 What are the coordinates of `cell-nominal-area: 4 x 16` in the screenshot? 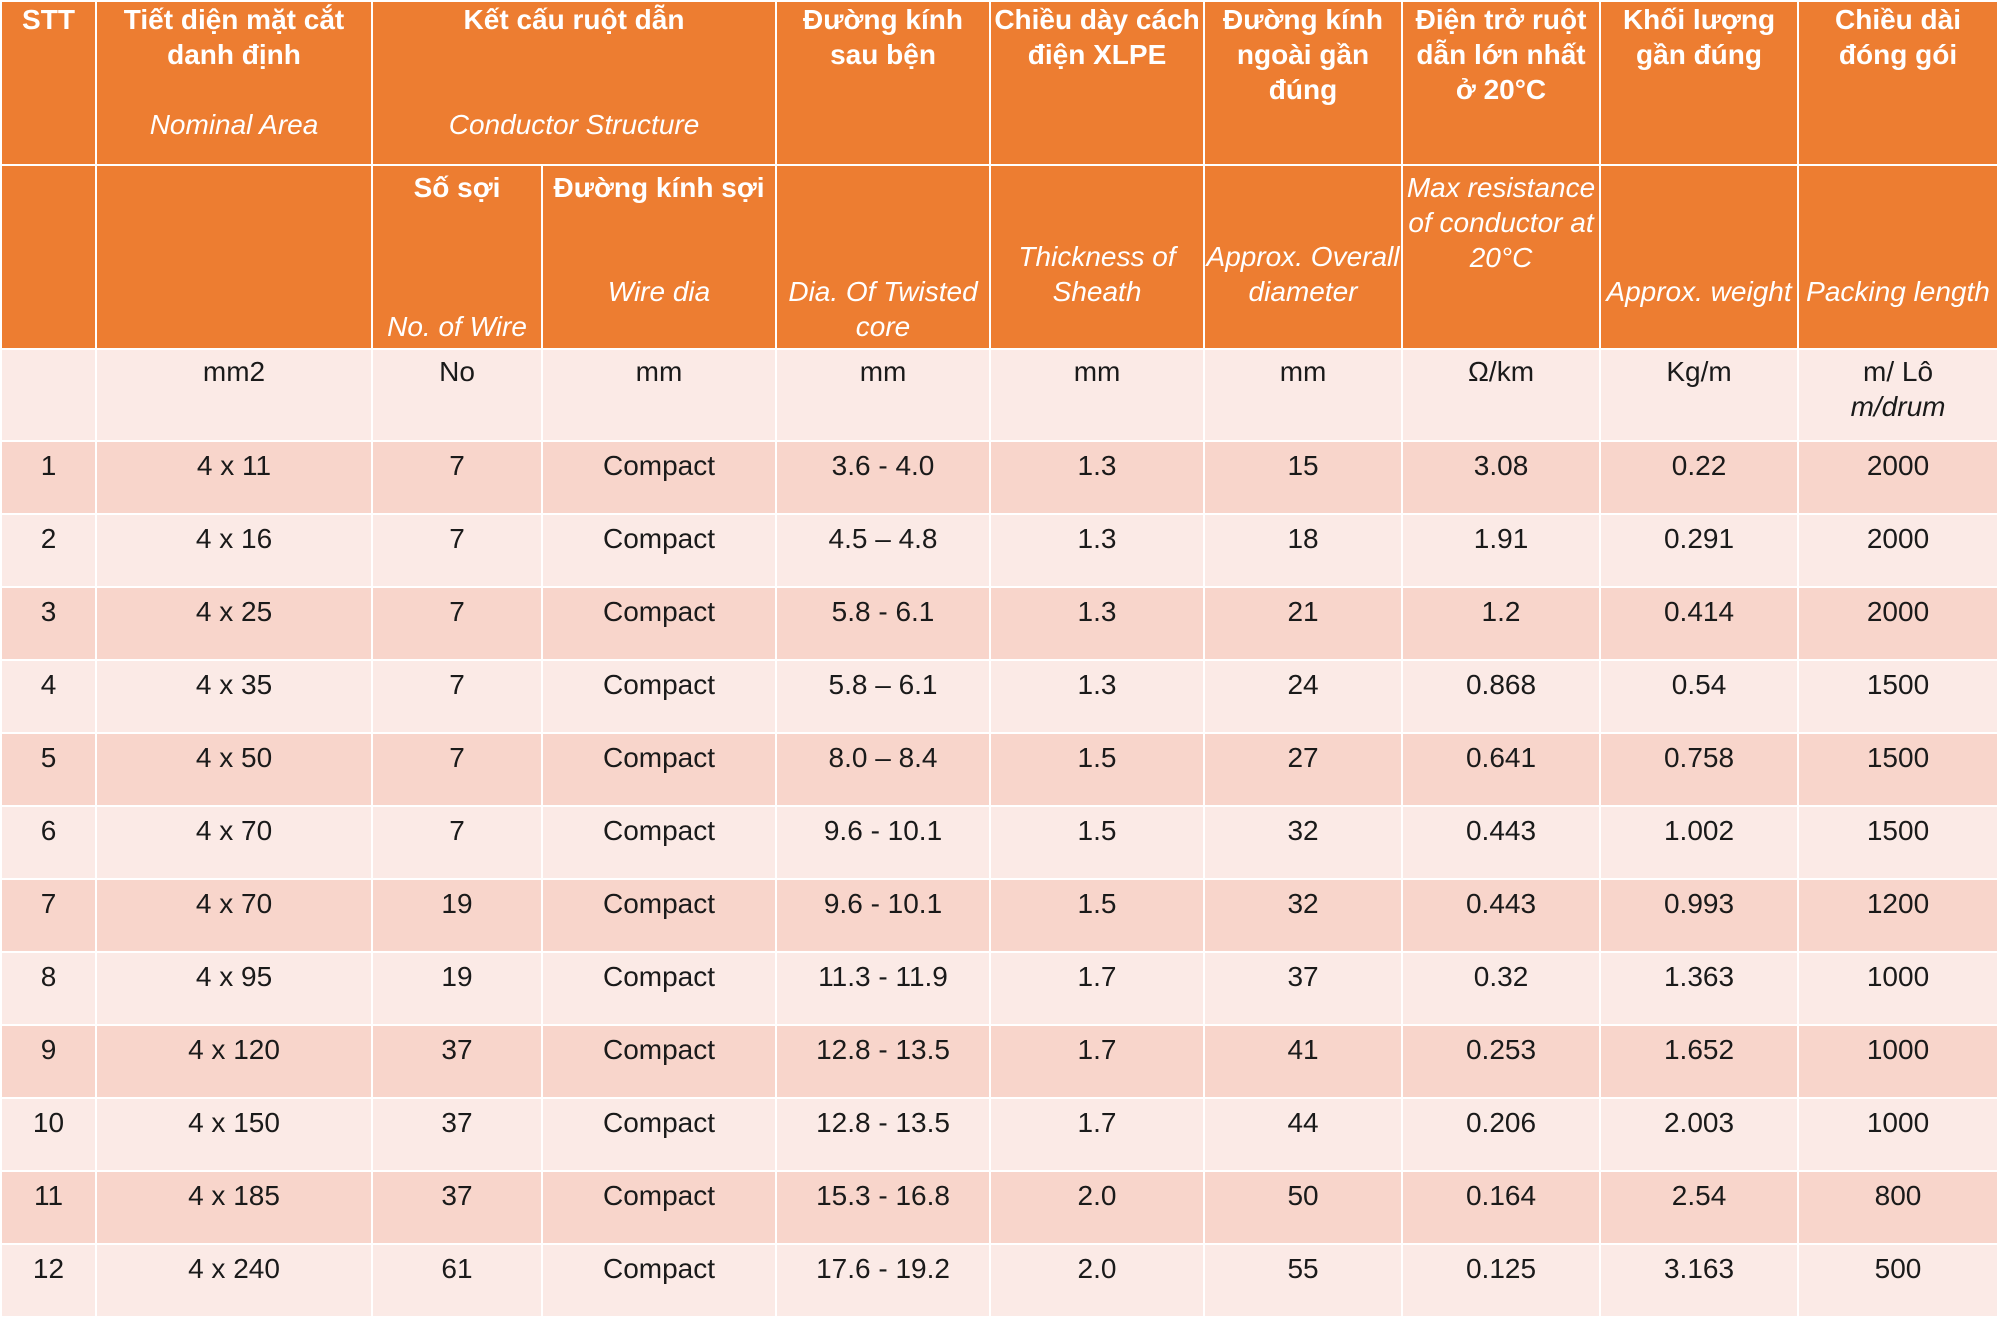 It's located at (234, 550).